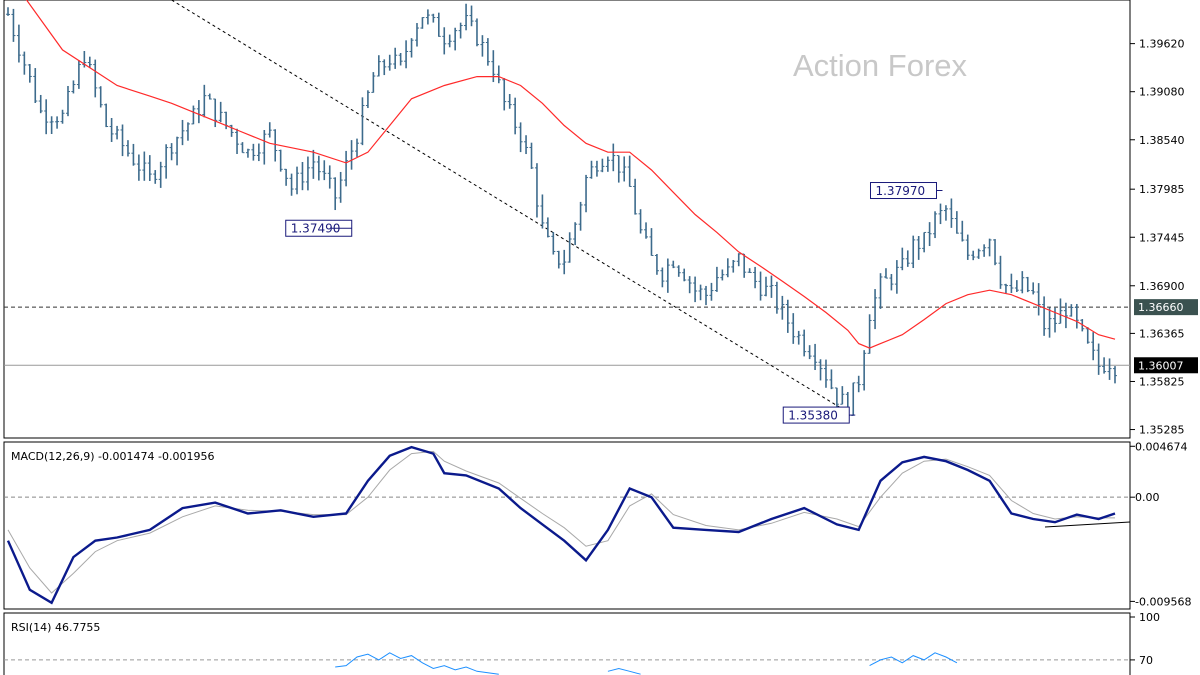  Describe the element at coordinates (880, 65) in the screenshot. I see `watermark-text: Action Forex` at that location.